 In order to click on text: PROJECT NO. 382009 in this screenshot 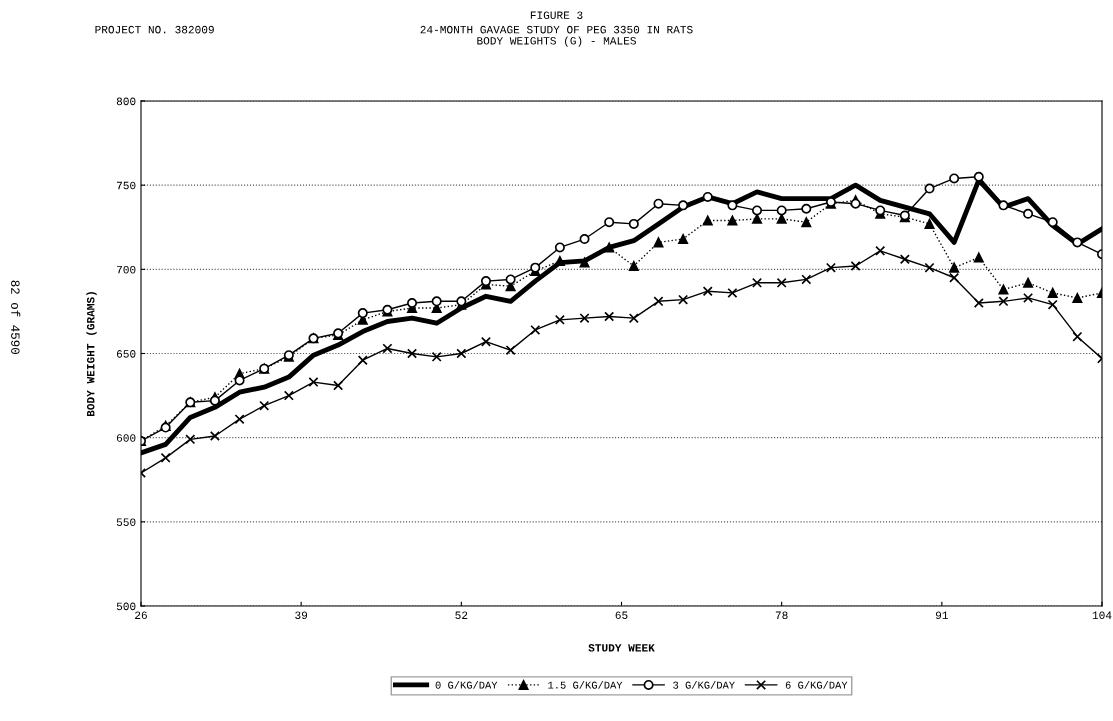, I will do `click(154, 29)`.